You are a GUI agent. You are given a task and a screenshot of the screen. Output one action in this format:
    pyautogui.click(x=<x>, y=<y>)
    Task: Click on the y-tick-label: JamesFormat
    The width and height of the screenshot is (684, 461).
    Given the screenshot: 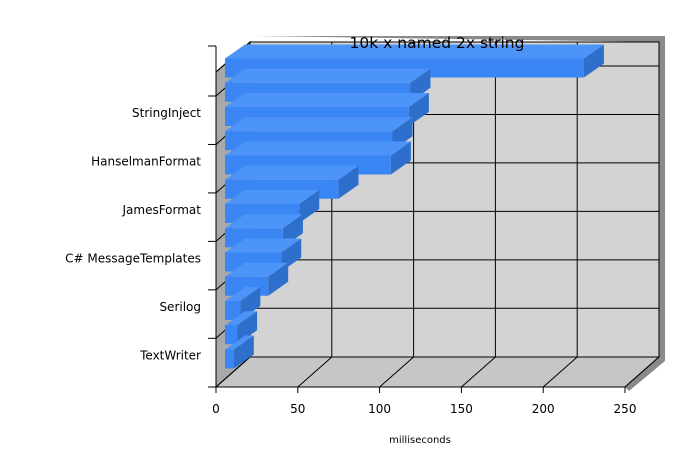 What is the action you would take?
    pyautogui.click(x=161, y=210)
    